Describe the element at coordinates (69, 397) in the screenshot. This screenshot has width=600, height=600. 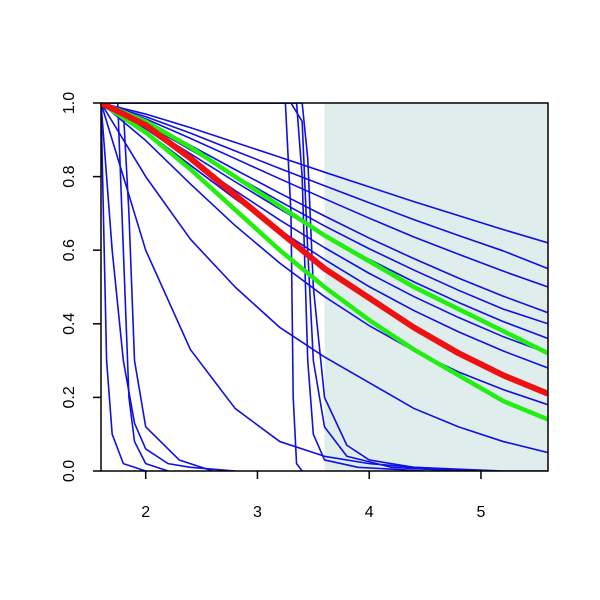
I see `y-tick-label: 0.2` at that location.